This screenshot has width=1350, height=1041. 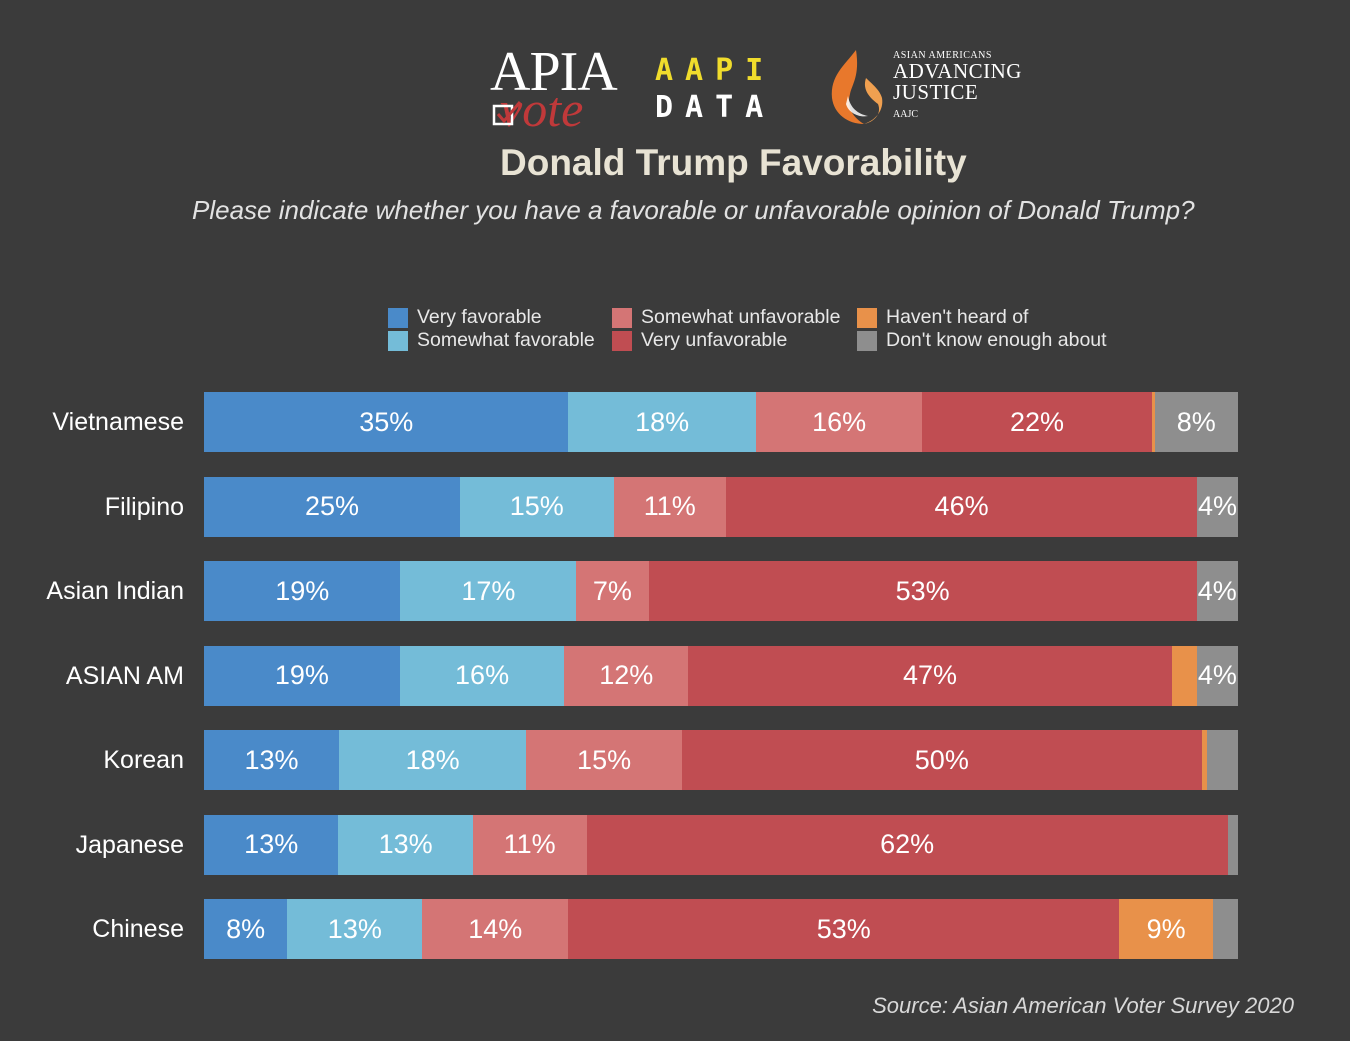 I want to click on data-label: 50%, so click(x=941, y=759).